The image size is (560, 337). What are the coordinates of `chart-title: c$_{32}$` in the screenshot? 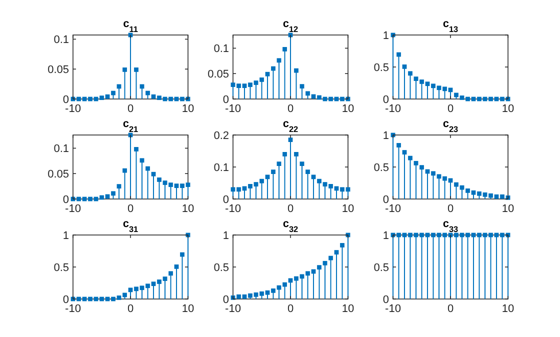 It's located at (290, 226).